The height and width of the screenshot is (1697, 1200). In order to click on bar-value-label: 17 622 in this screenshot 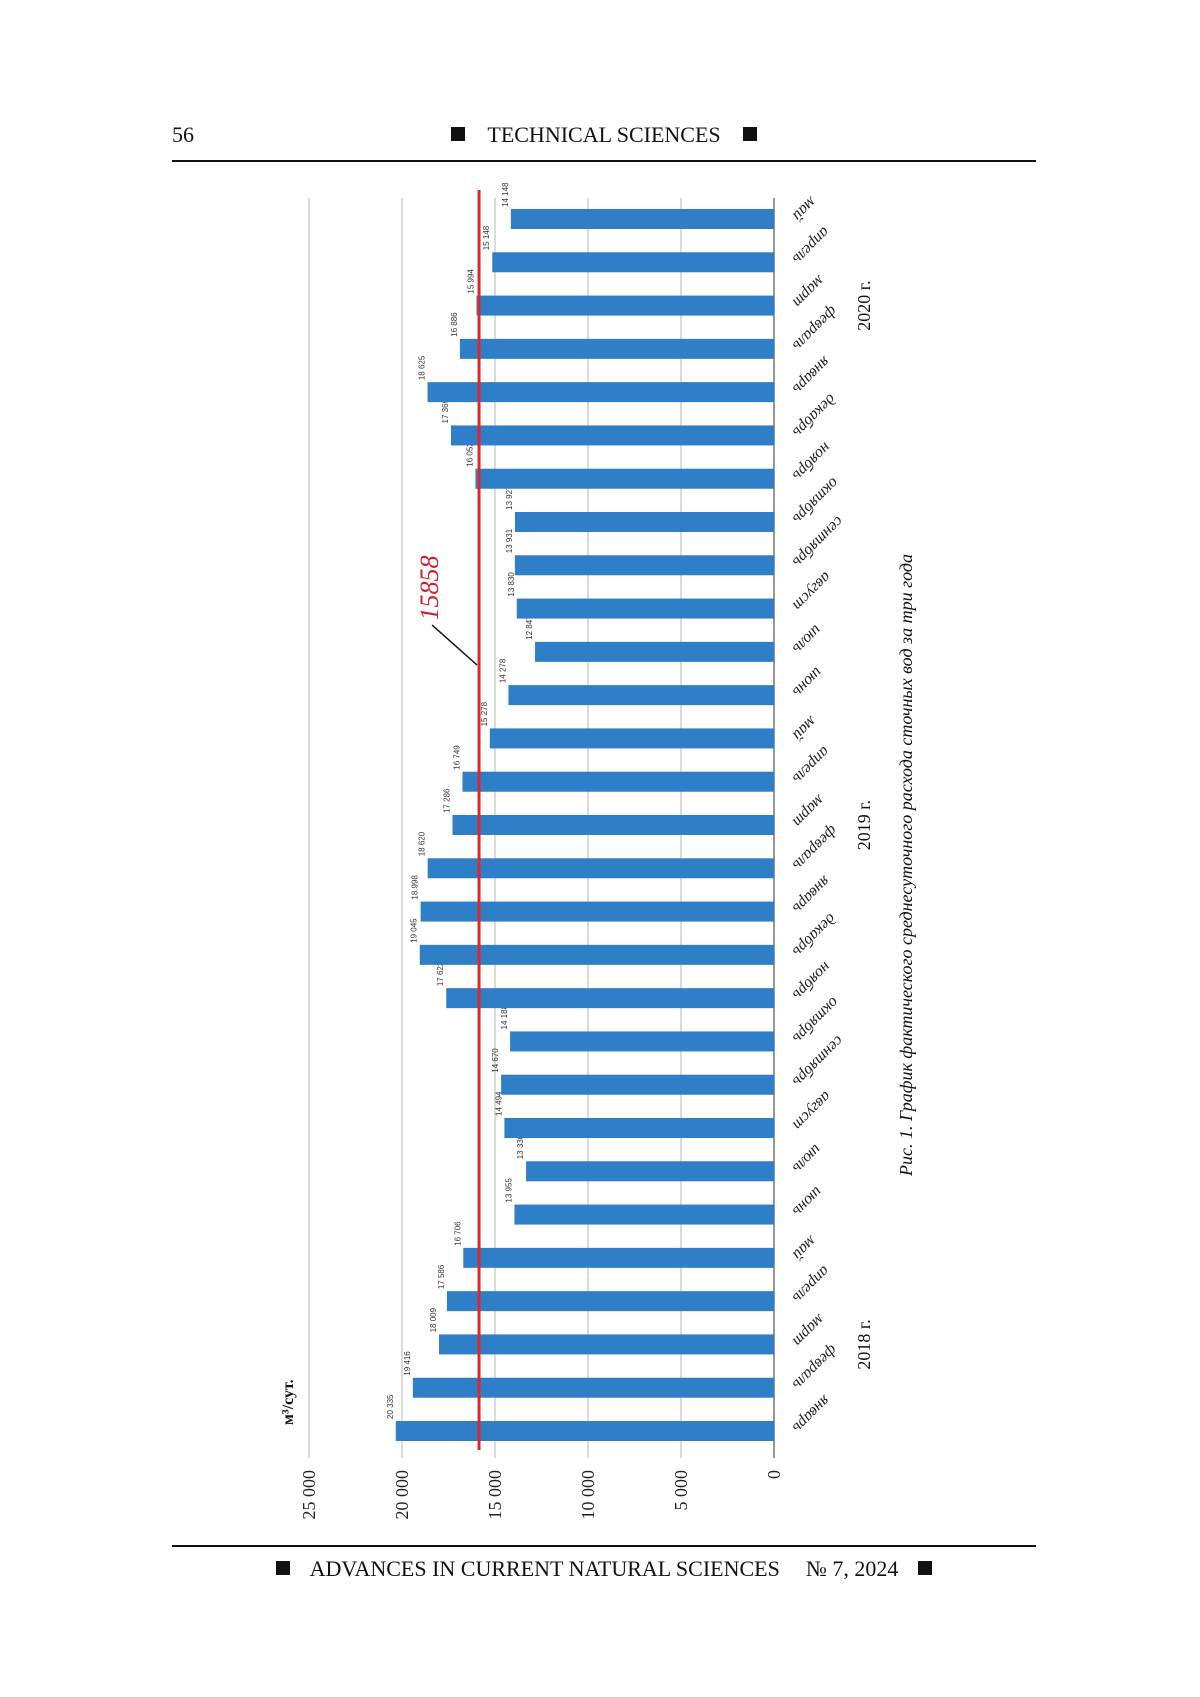, I will do `click(440, 973)`.